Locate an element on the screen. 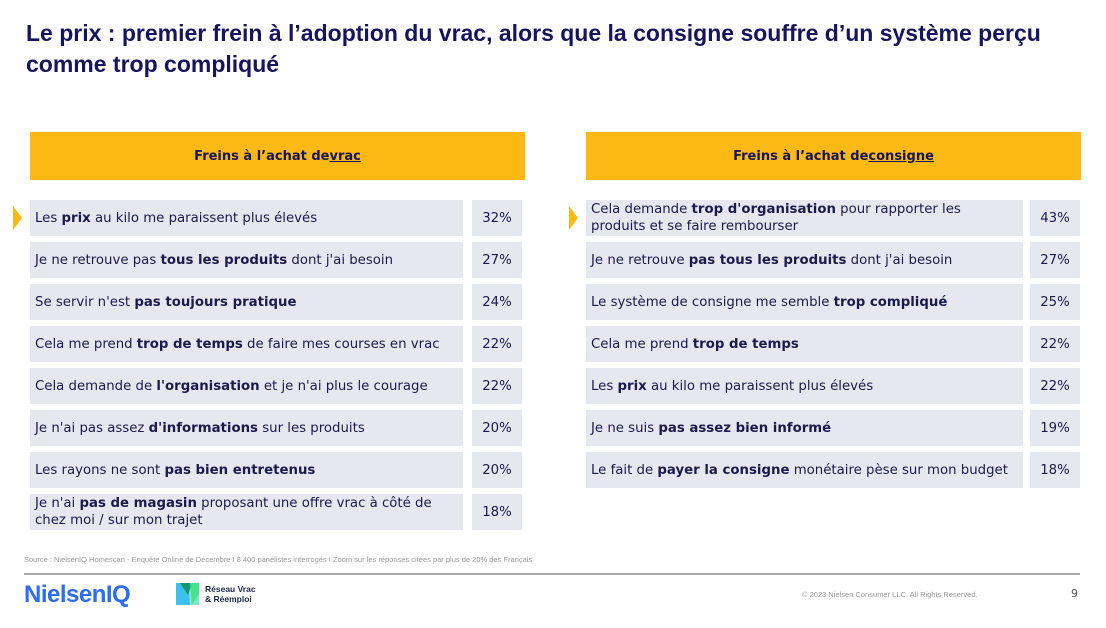 Image resolution: width=1106 pixels, height=628 pixels. label-text: Les rayons ne sont is located at coordinates (100, 470).